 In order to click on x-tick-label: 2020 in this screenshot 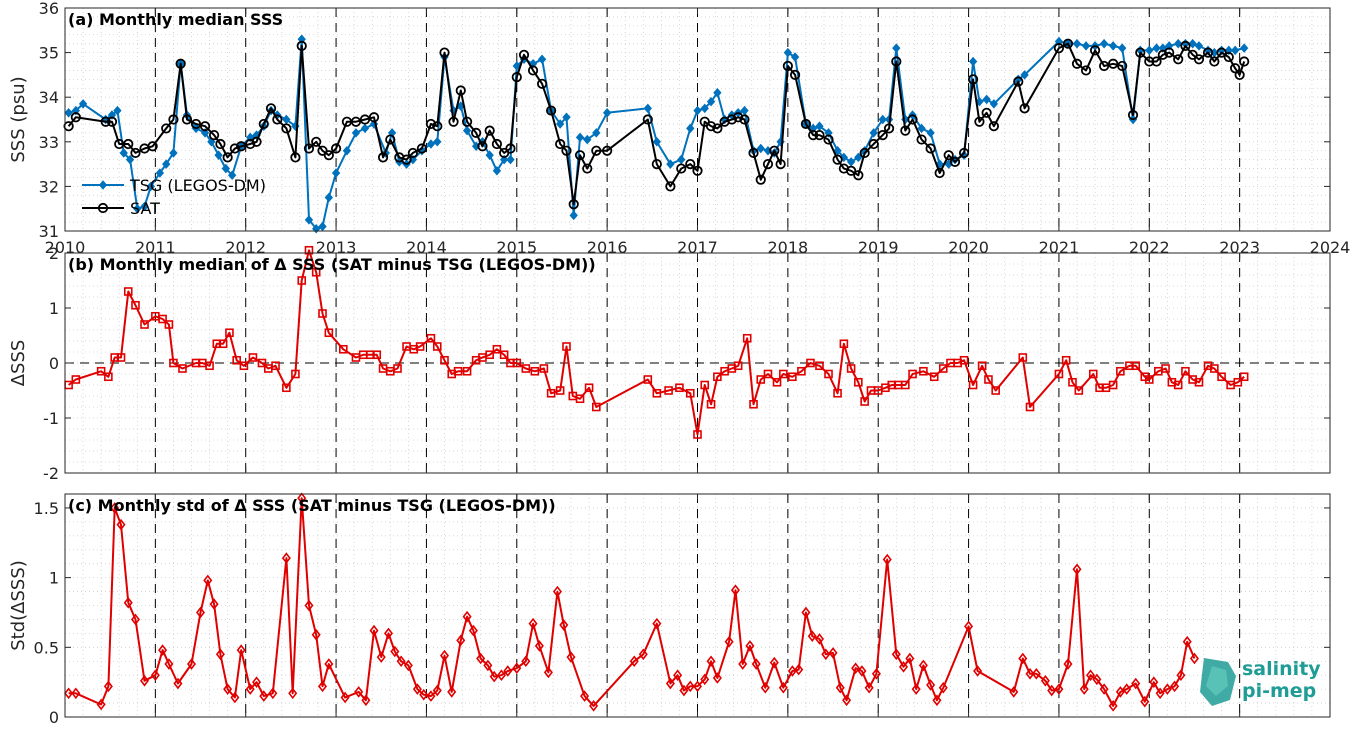, I will do `click(968, 247)`.